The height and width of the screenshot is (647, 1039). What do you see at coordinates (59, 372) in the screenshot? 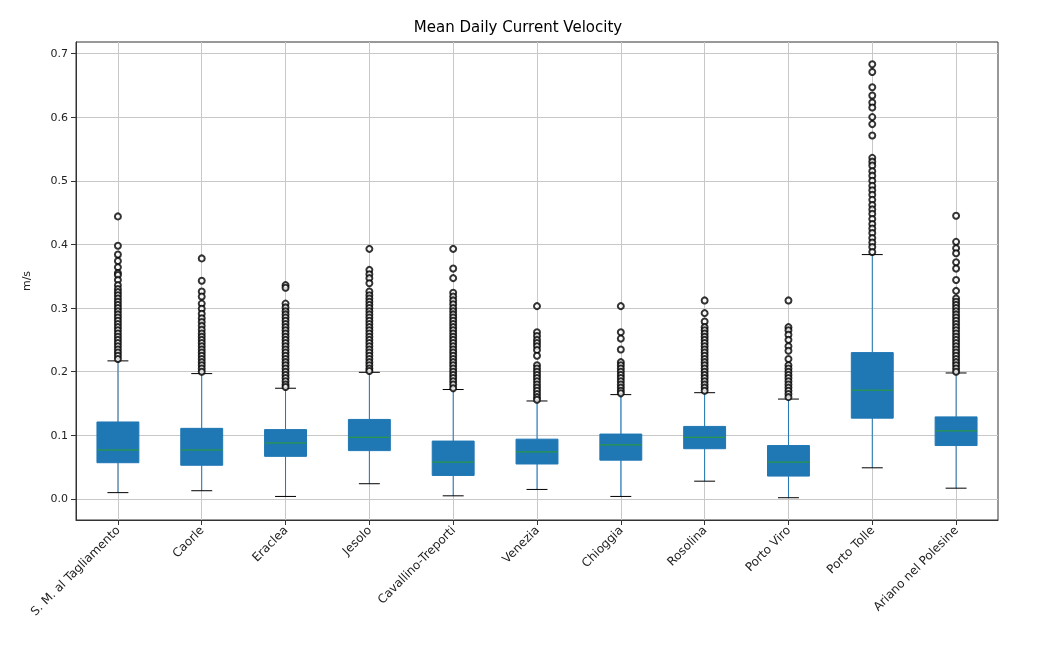
I see `y-tick-label: 0.2` at bounding box center [59, 372].